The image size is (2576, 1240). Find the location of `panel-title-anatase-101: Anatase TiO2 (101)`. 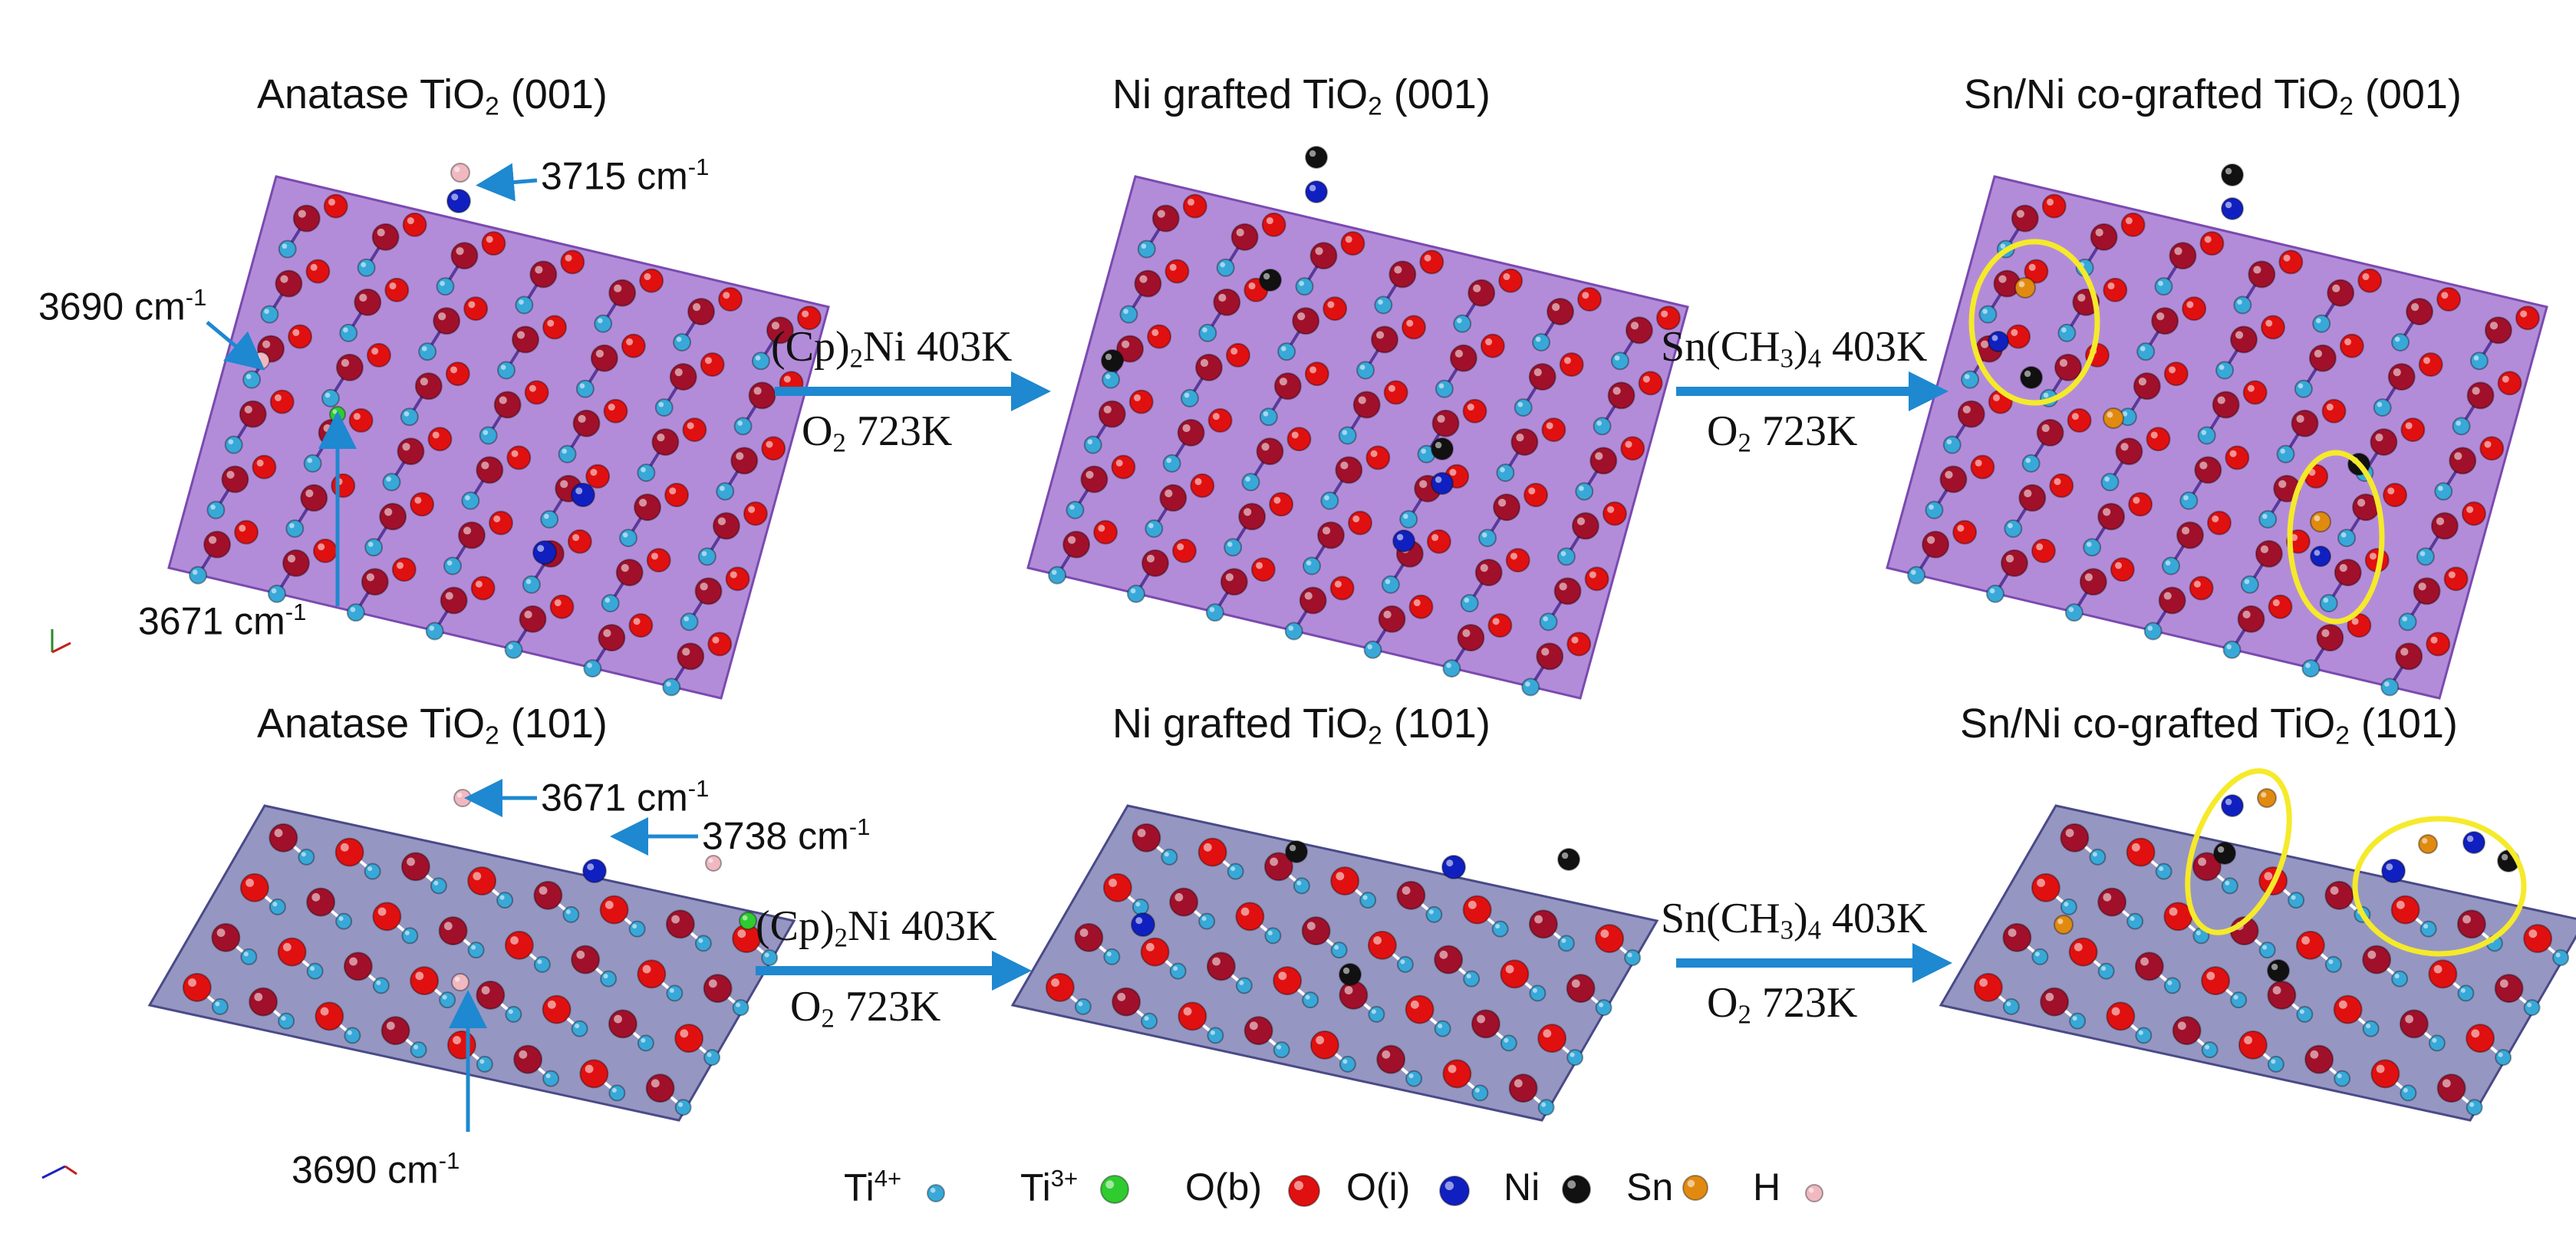

panel-title-anatase-101: Anatase TiO2 (101) is located at coordinates (432, 725).